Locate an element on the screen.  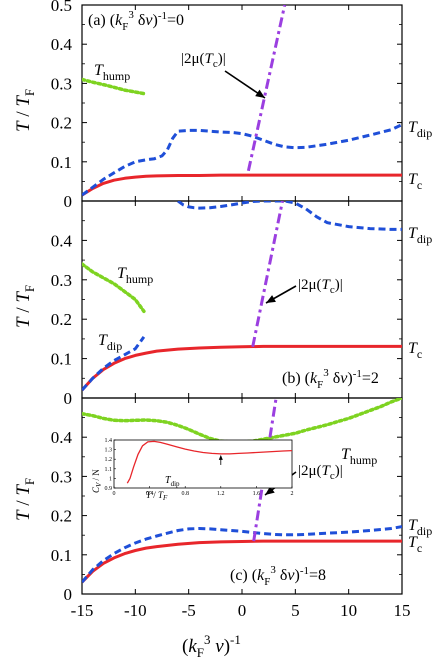
inset-y-tick-label: 1.1 is located at coordinates (109, 470).